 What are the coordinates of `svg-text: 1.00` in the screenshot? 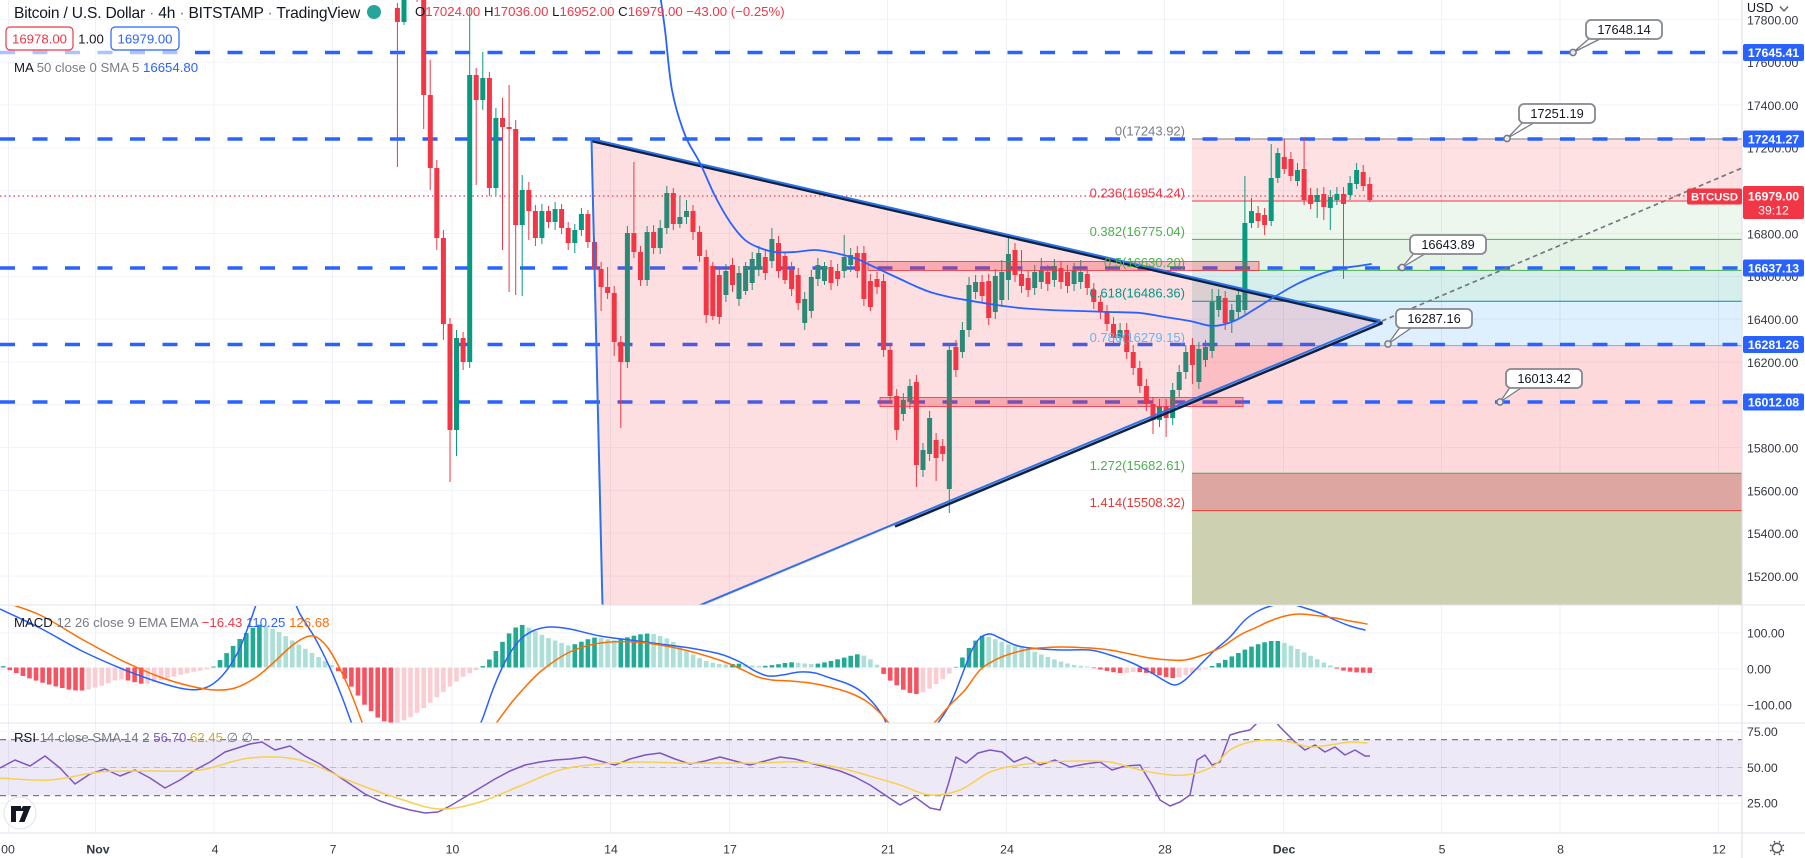 It's located at (91, 39).